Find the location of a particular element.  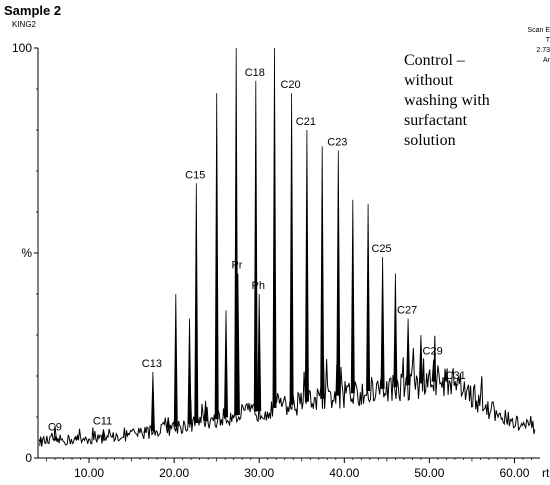

peak-label: C23 is located at coordinates (337, 143).